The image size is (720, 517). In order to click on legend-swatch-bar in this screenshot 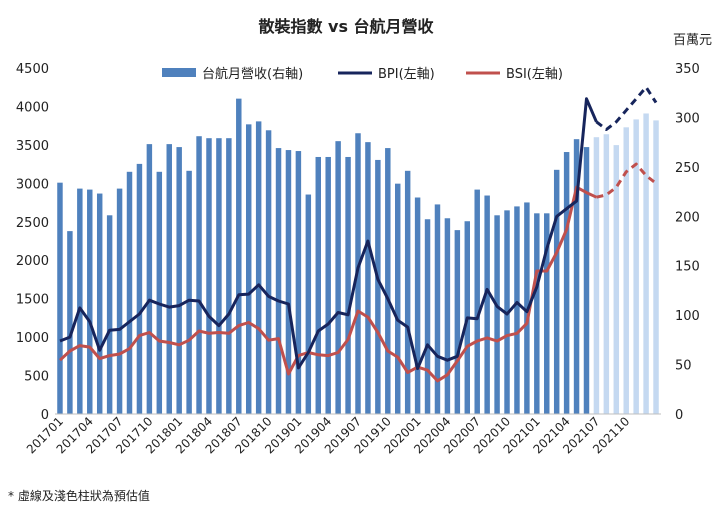, I will do `click(179, 72)`.